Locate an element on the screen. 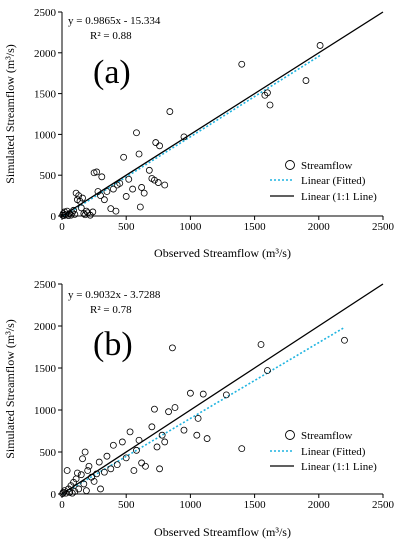  panel-label: (b) is located at coordinates (113, 344).